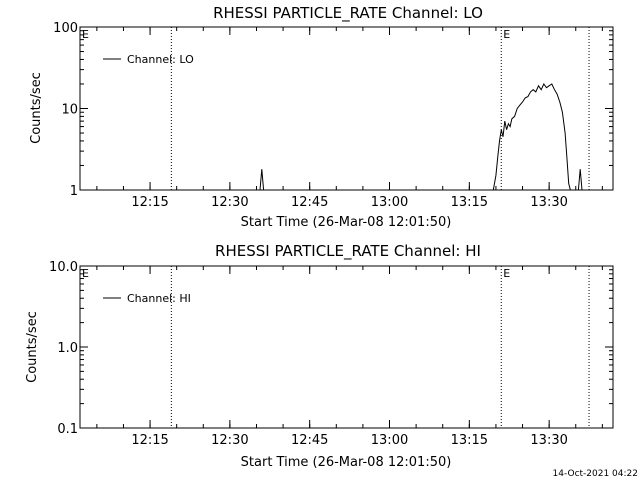 The width and height of the screenshot is (640, 480). What do you see at coordinates (469, 440) in the screenshot?
I see `hi-x-tick-label: 13:15` at bounding box center [469, 440].